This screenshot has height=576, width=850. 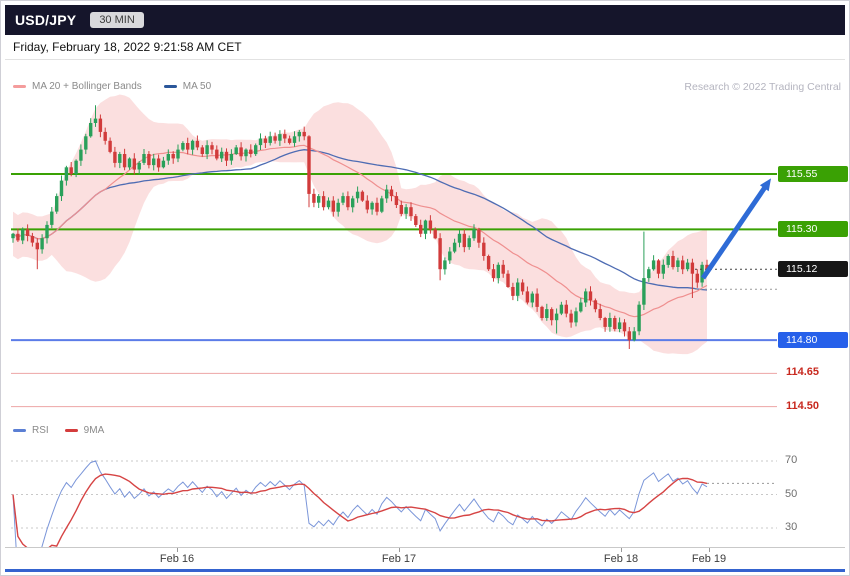 I want to click on rsi-svg, so click(x=394, y=503).